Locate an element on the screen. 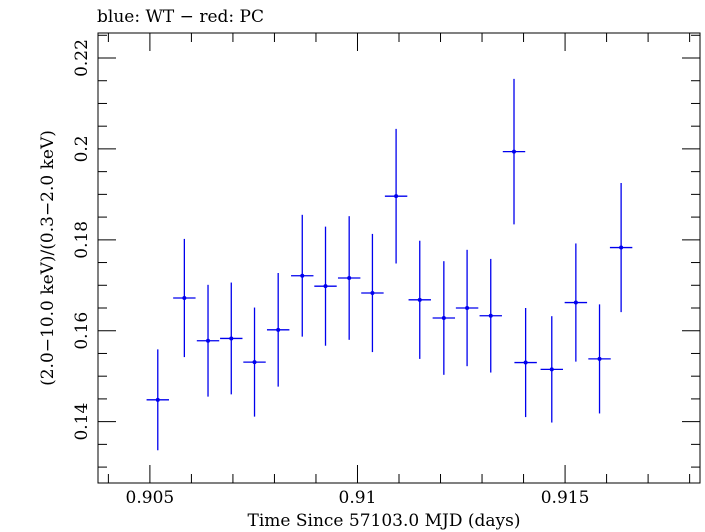  y-tick-label: 0.18 is located at coordinates (82, 240).